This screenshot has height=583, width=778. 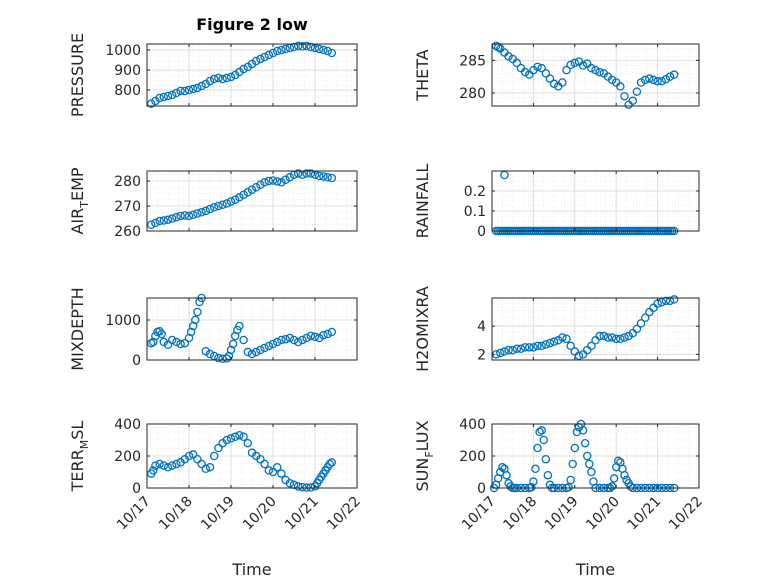 I want to click on y-tick-label: 400, so click(x=472, y=425).